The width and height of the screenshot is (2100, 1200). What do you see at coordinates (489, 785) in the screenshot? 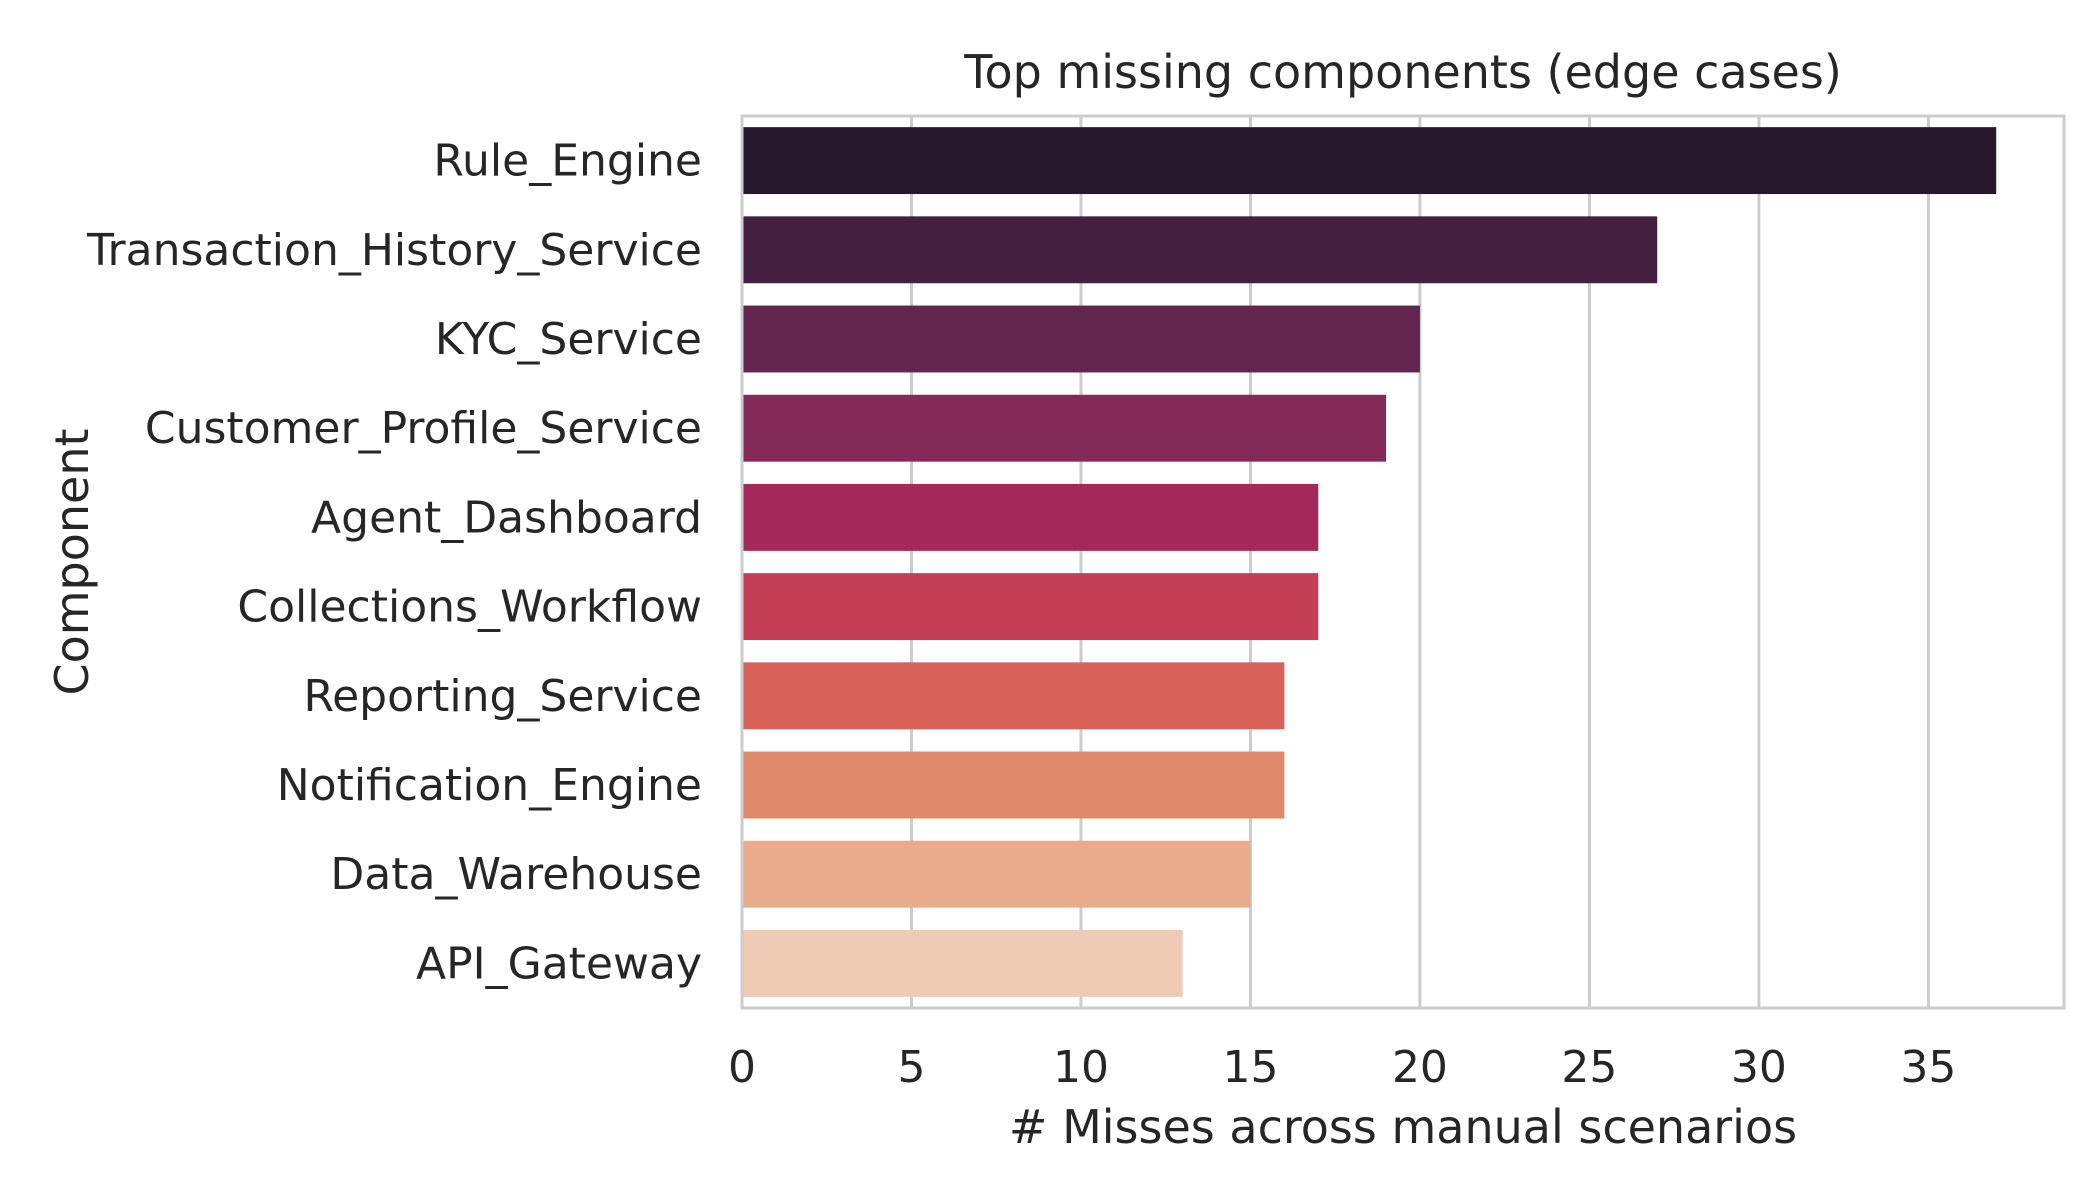
I see `y-category-label: Notification_Engine` at bounding box center [489, 785].